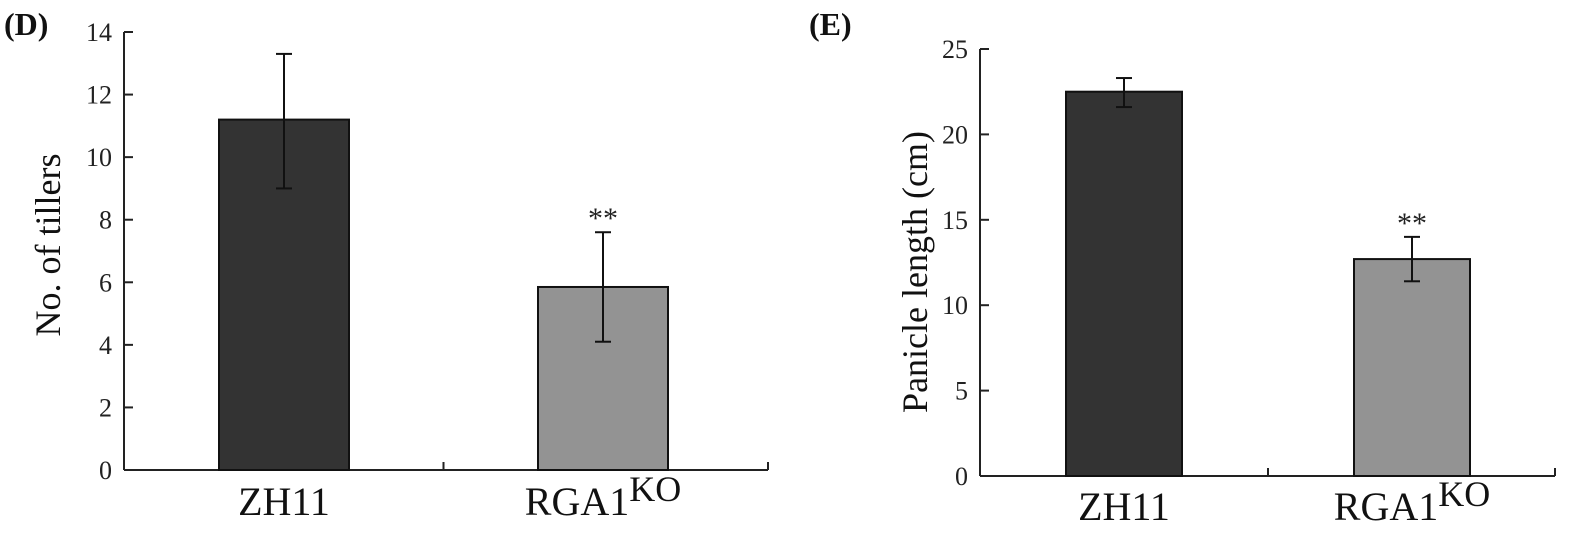 The image size is (1582, 541). What do you see at coordinates (99, 157) in the screenshot?
I see `d-y-tick-label: 10` at bounding box center [99, 157].